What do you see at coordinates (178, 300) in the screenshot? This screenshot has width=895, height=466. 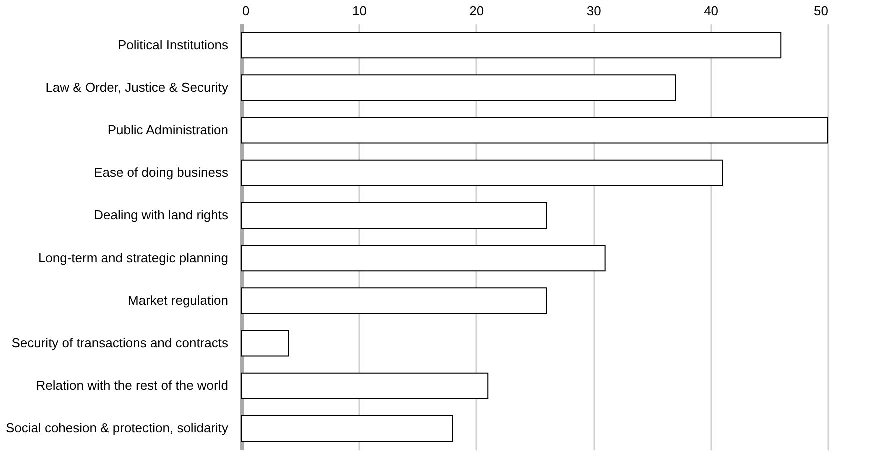 I see `y-tick-label: Market regulation` at bounding box center [178, 300].